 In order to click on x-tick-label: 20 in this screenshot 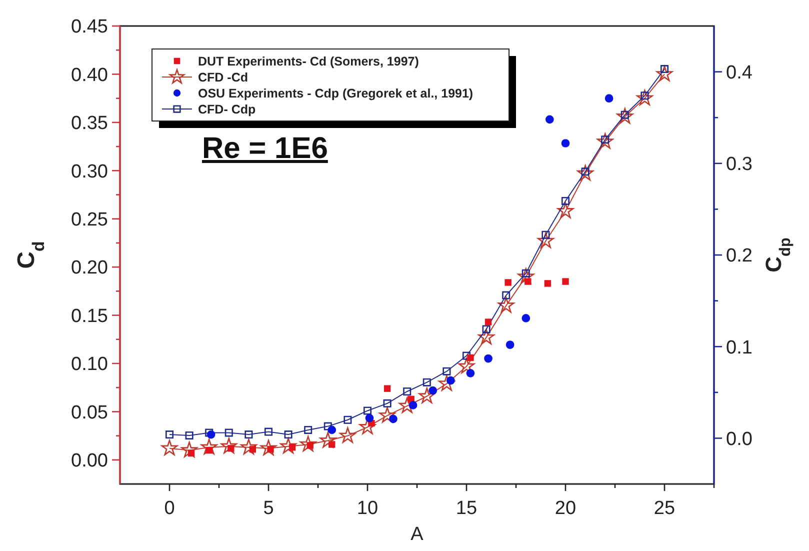, I will do `click(565, 508)`.